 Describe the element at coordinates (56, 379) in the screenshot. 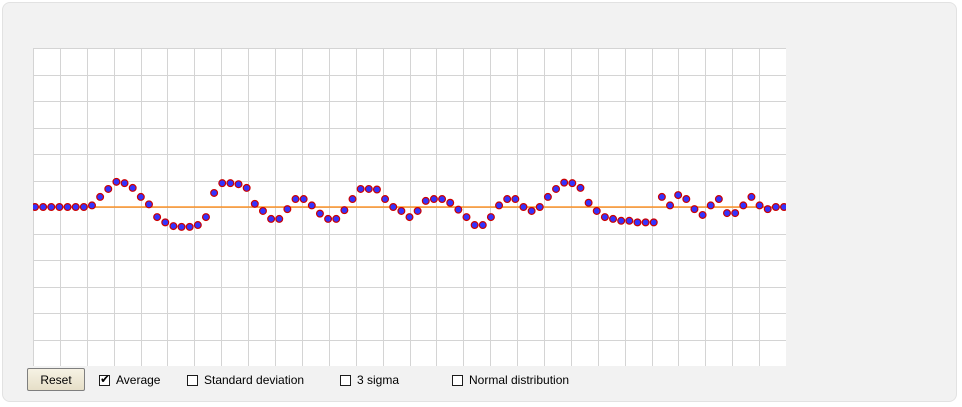

I see `reset-button: Reset` at that location.